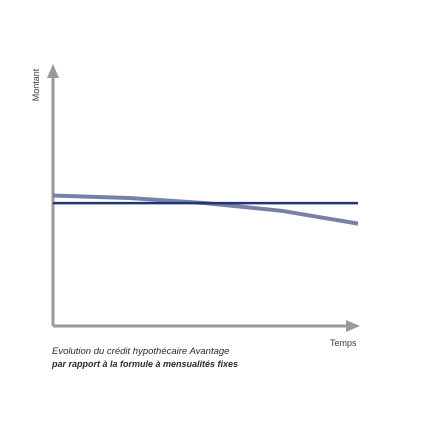 The width and height of the screenshot is (425, 425). I want to click on x-axis-label: Temps, so click(343, 343).